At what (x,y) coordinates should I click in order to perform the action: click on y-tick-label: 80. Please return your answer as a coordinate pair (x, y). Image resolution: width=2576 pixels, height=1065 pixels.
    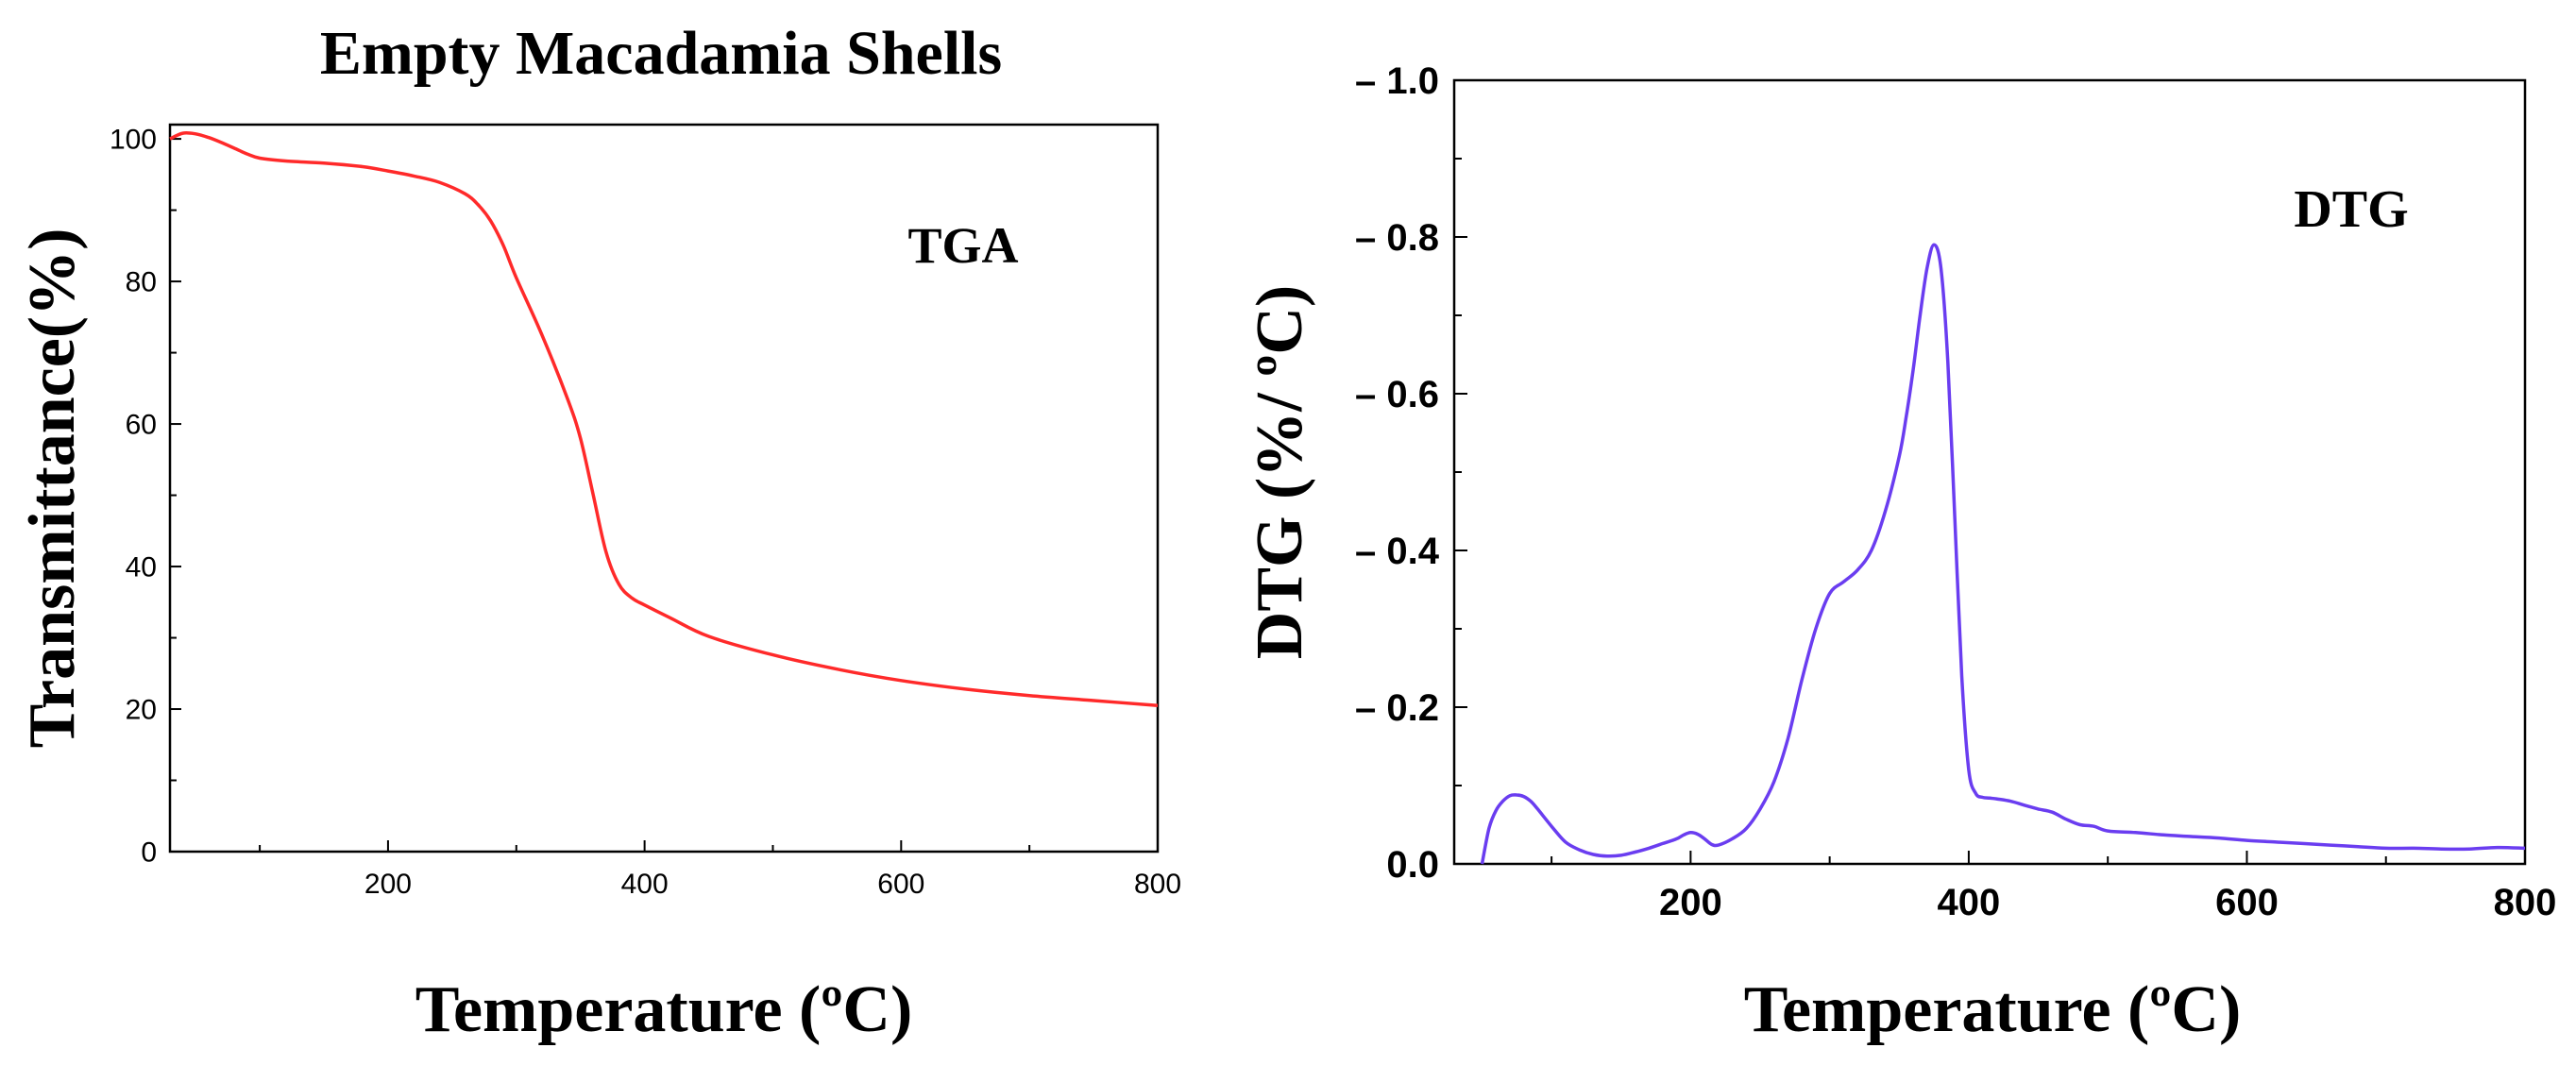
    Looking at the image, I should click on (141, 282).